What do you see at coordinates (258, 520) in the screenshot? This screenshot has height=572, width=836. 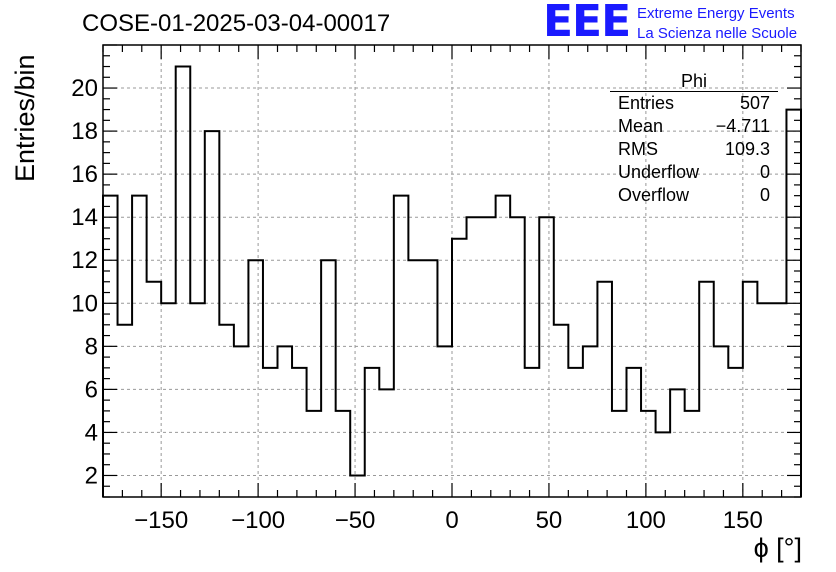 I see `x-tick-label: −100` at bounding box center [258, 520].